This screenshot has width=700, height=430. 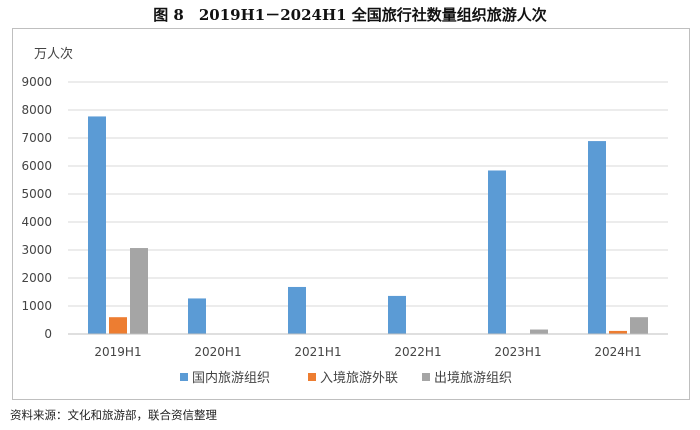 I want to click on y-tick-label: 5000, so click(x=36, y=194).